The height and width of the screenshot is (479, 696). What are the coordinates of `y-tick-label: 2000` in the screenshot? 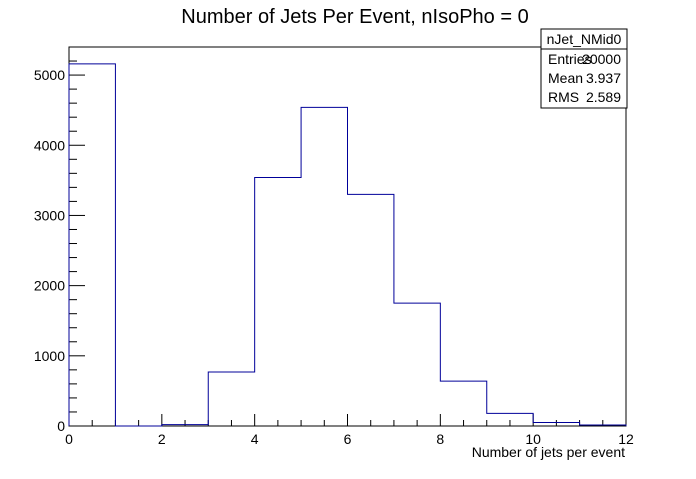 It's located at (49, 286).